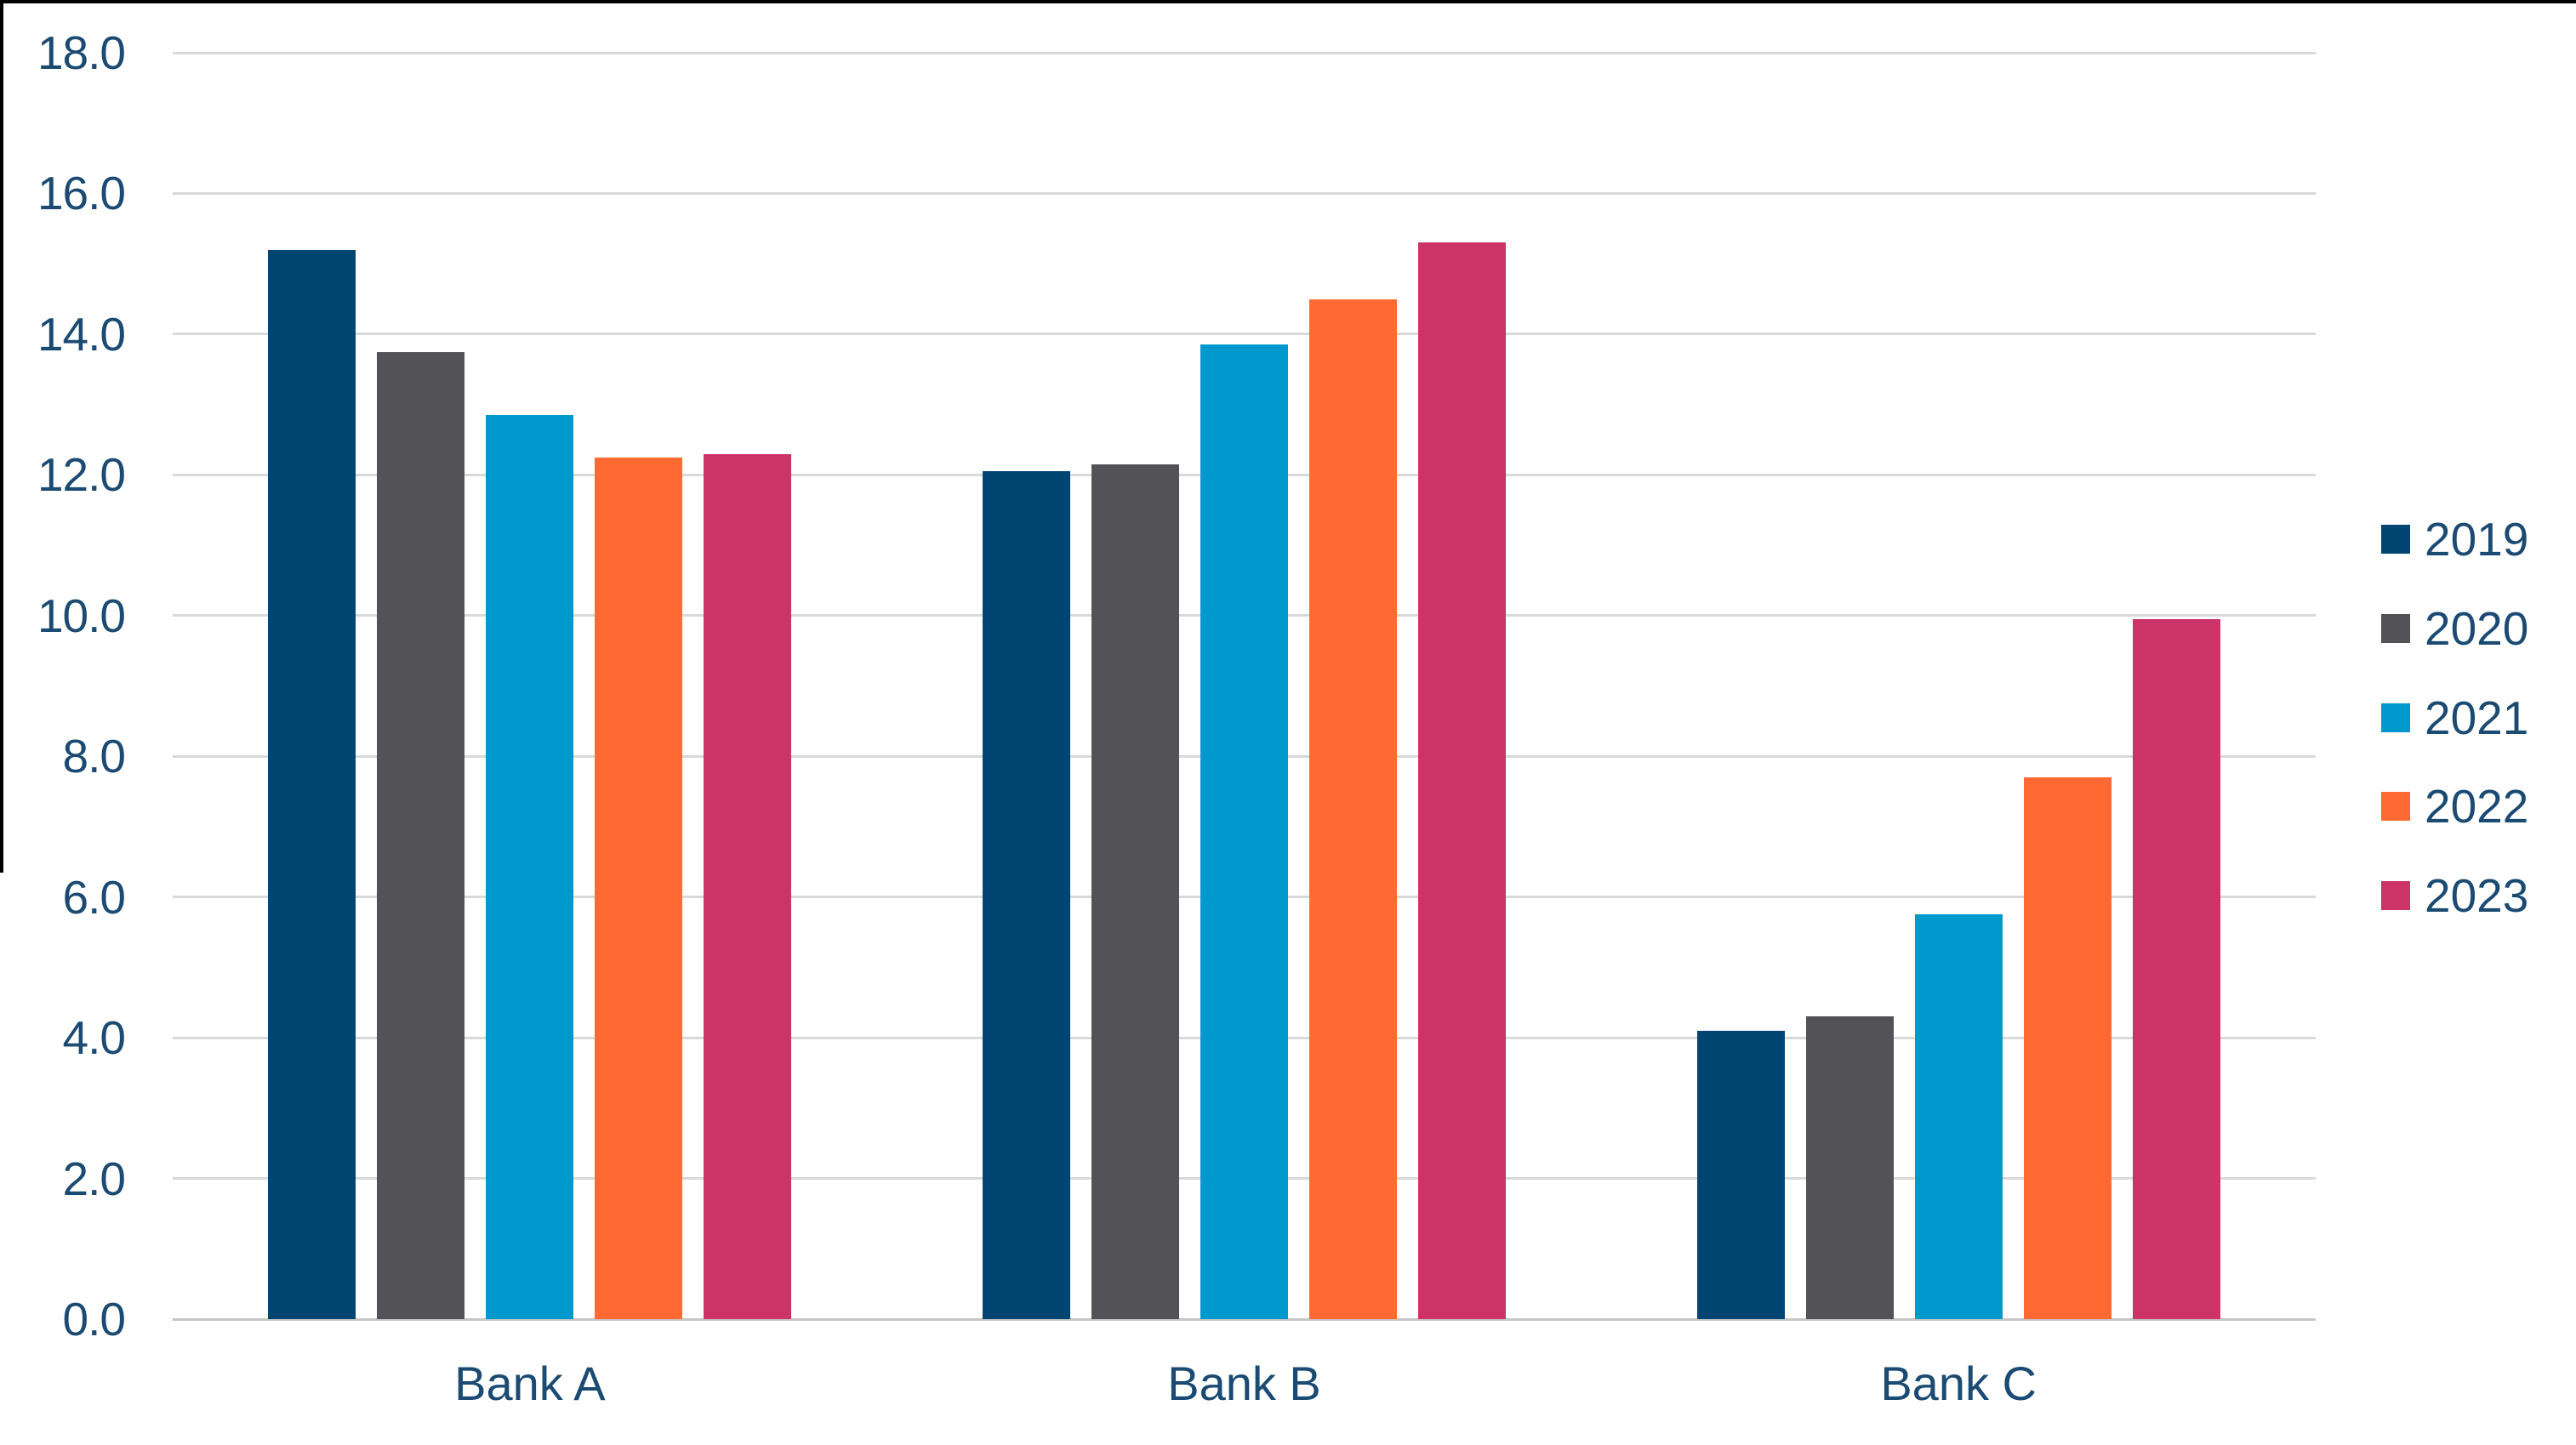 This screenshot has height=1445, width=2576. Describe the element at coordinates (1959, 1116) in the screenshot. I see `bar-bank-c-2021` at that location.